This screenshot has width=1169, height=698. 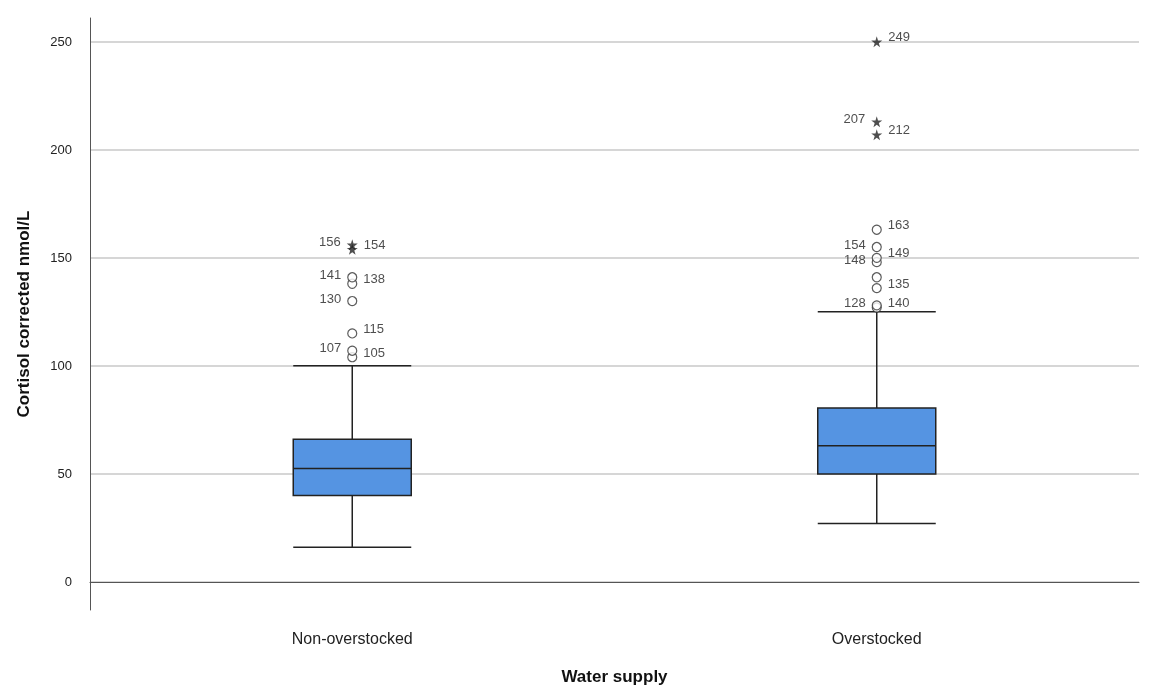 What do you see at coordinates (23, 314) in the screenshot?
I see `y-axis-title: Cortisol corrected nmol/L` at bounding box center [23, 314].